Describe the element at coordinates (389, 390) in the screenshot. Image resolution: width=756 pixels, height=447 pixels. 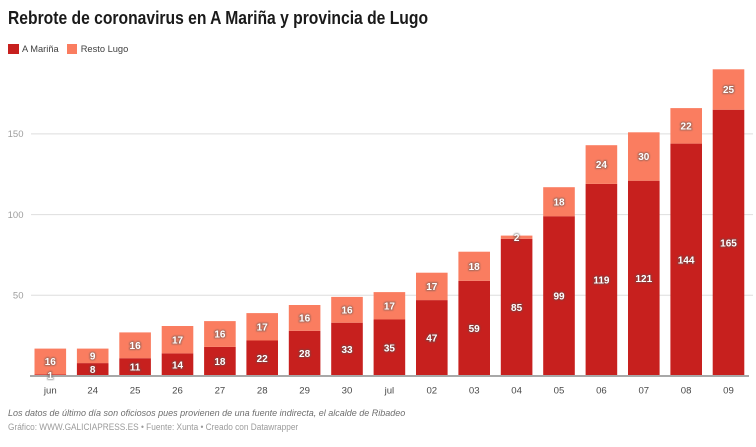
I see `svg-text: jul` at that location.